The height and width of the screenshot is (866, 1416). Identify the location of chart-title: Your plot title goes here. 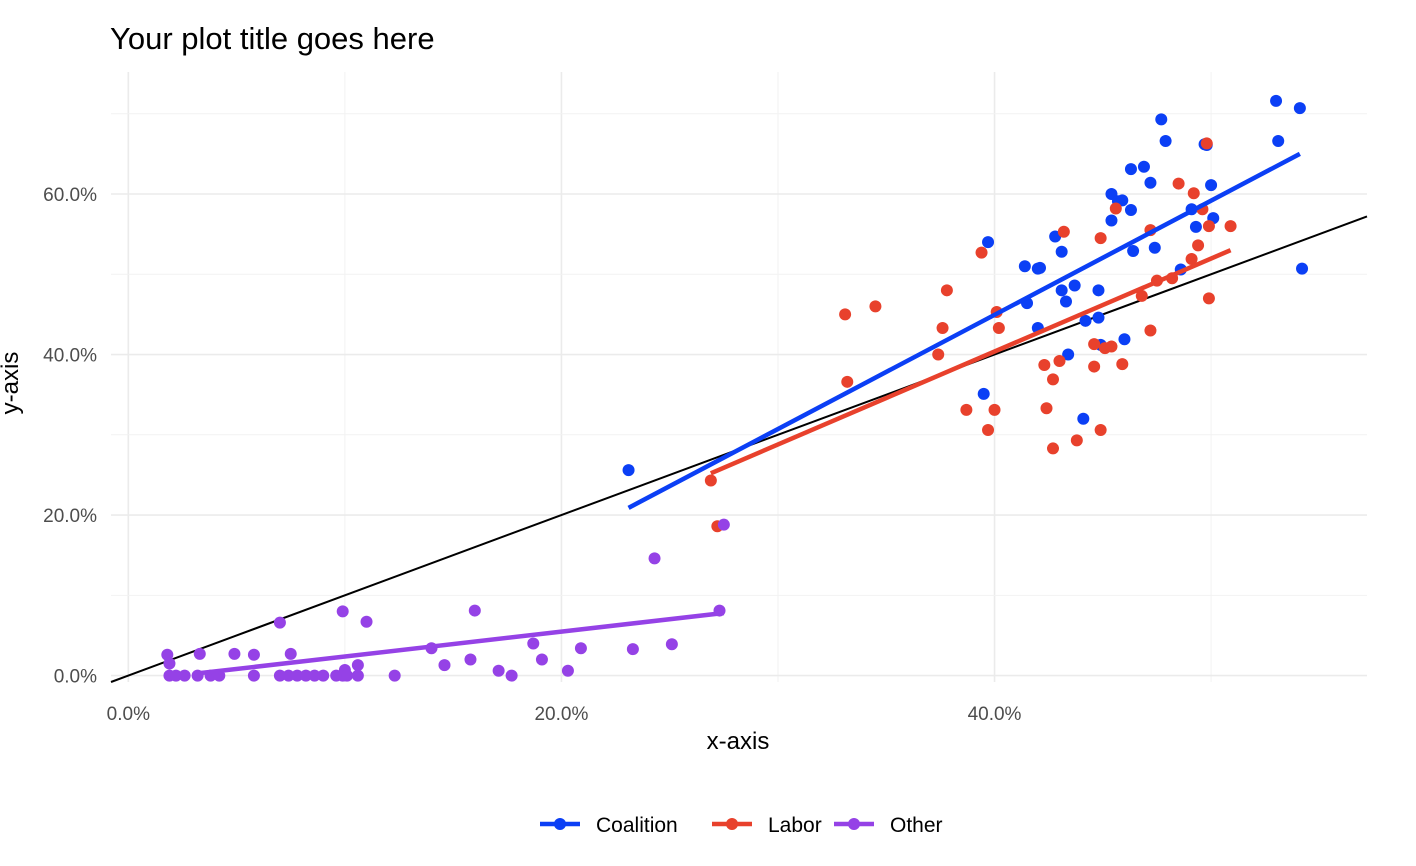
(272, 38).